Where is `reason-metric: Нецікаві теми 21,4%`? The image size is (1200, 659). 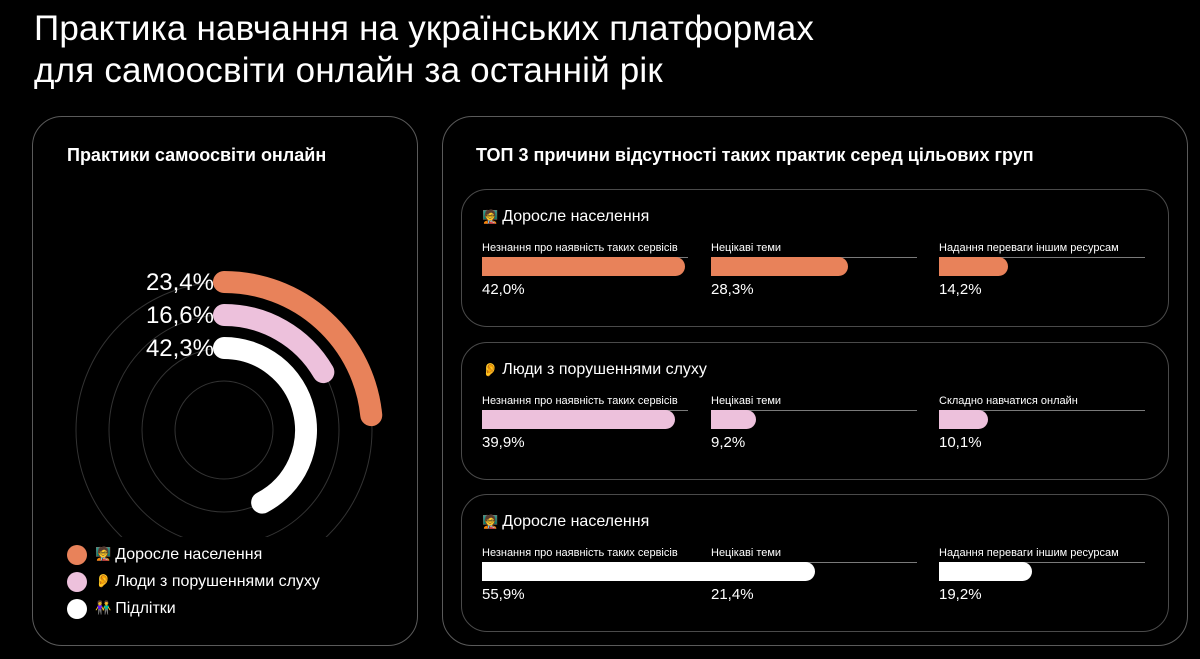 reason-metric: Нецікаві теми 21,4% is located at coordinates (814, 575).